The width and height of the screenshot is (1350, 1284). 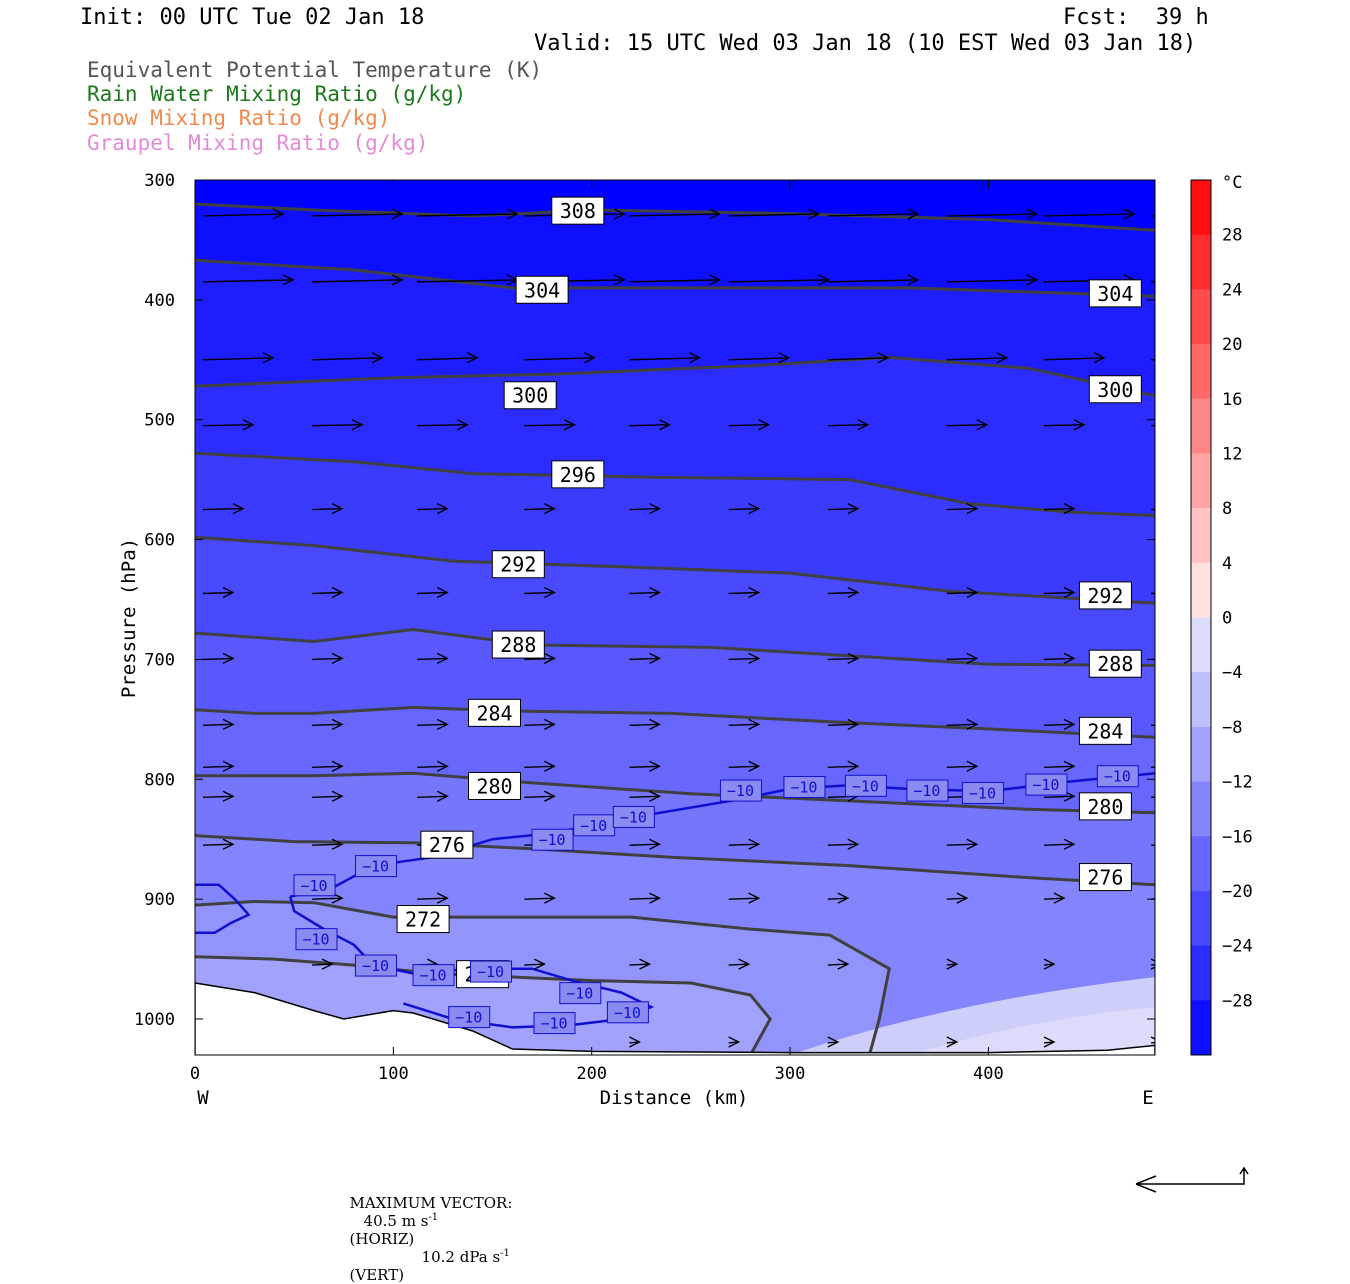 What do you see at coordinates (393, 1074) in the screenshot?
I see `x-tick-label: 100` at bounding box center [393, 1074].